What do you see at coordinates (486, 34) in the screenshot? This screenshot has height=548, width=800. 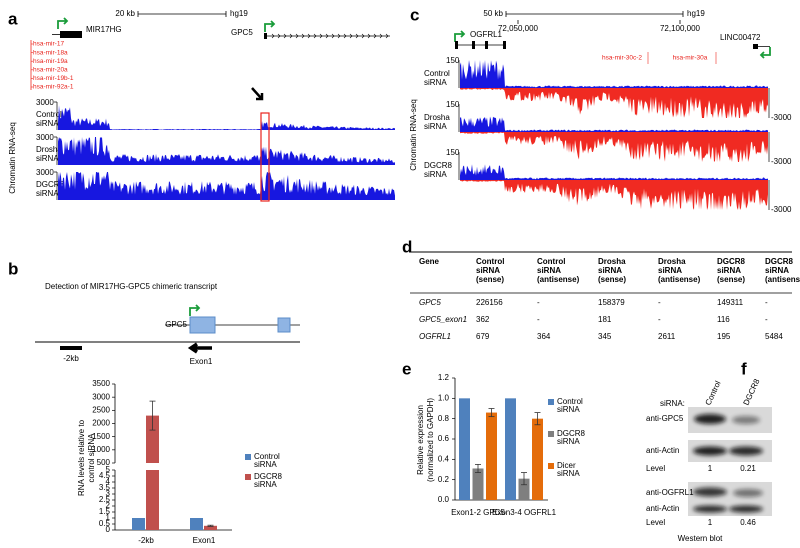 I see `gene-name: OGFRL1` at bounding box center [486, 34].